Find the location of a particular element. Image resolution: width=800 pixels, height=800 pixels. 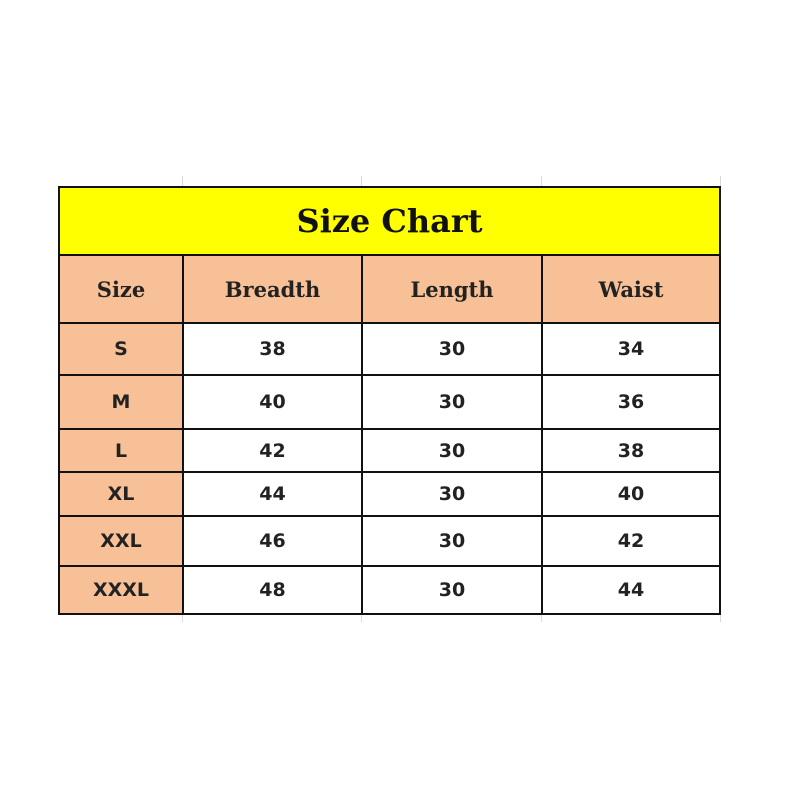

table-row: M 40 30 36 is located at coordinates (389, 402).